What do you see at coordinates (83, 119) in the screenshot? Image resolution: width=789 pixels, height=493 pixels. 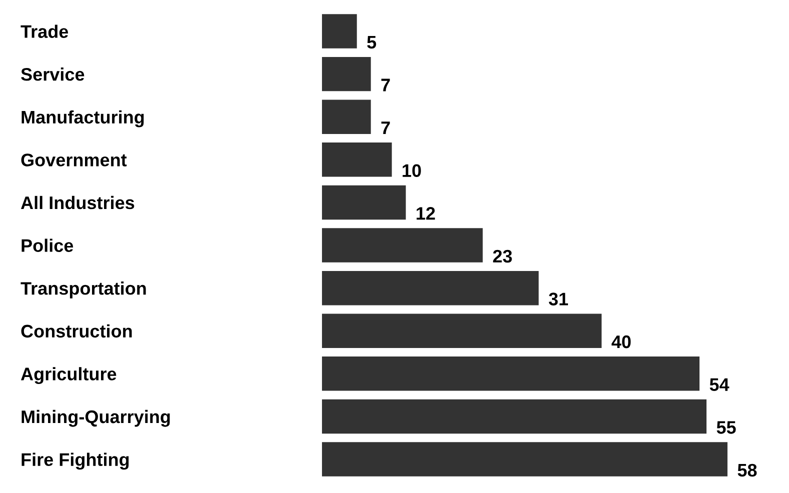 I see `y-tick-label: Manufacturing` at bounding box center [83, 119].